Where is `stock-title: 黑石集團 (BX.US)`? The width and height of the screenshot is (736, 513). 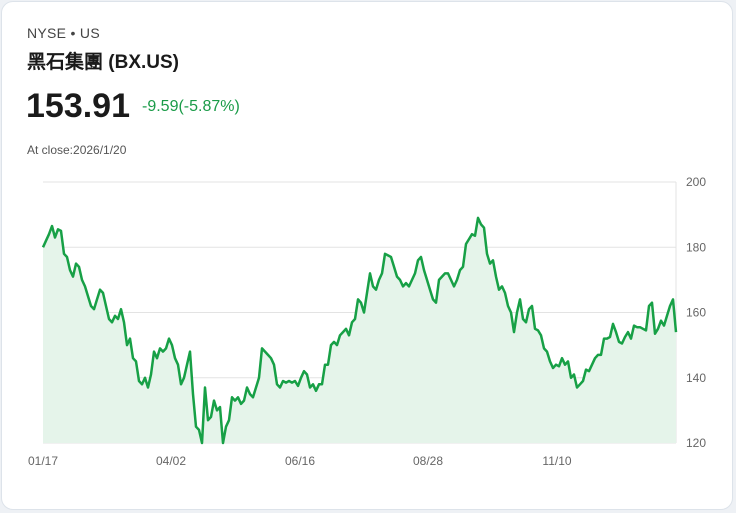
stock-title: 黑石集團 (BX.US) is located at coordinates (103, 62).